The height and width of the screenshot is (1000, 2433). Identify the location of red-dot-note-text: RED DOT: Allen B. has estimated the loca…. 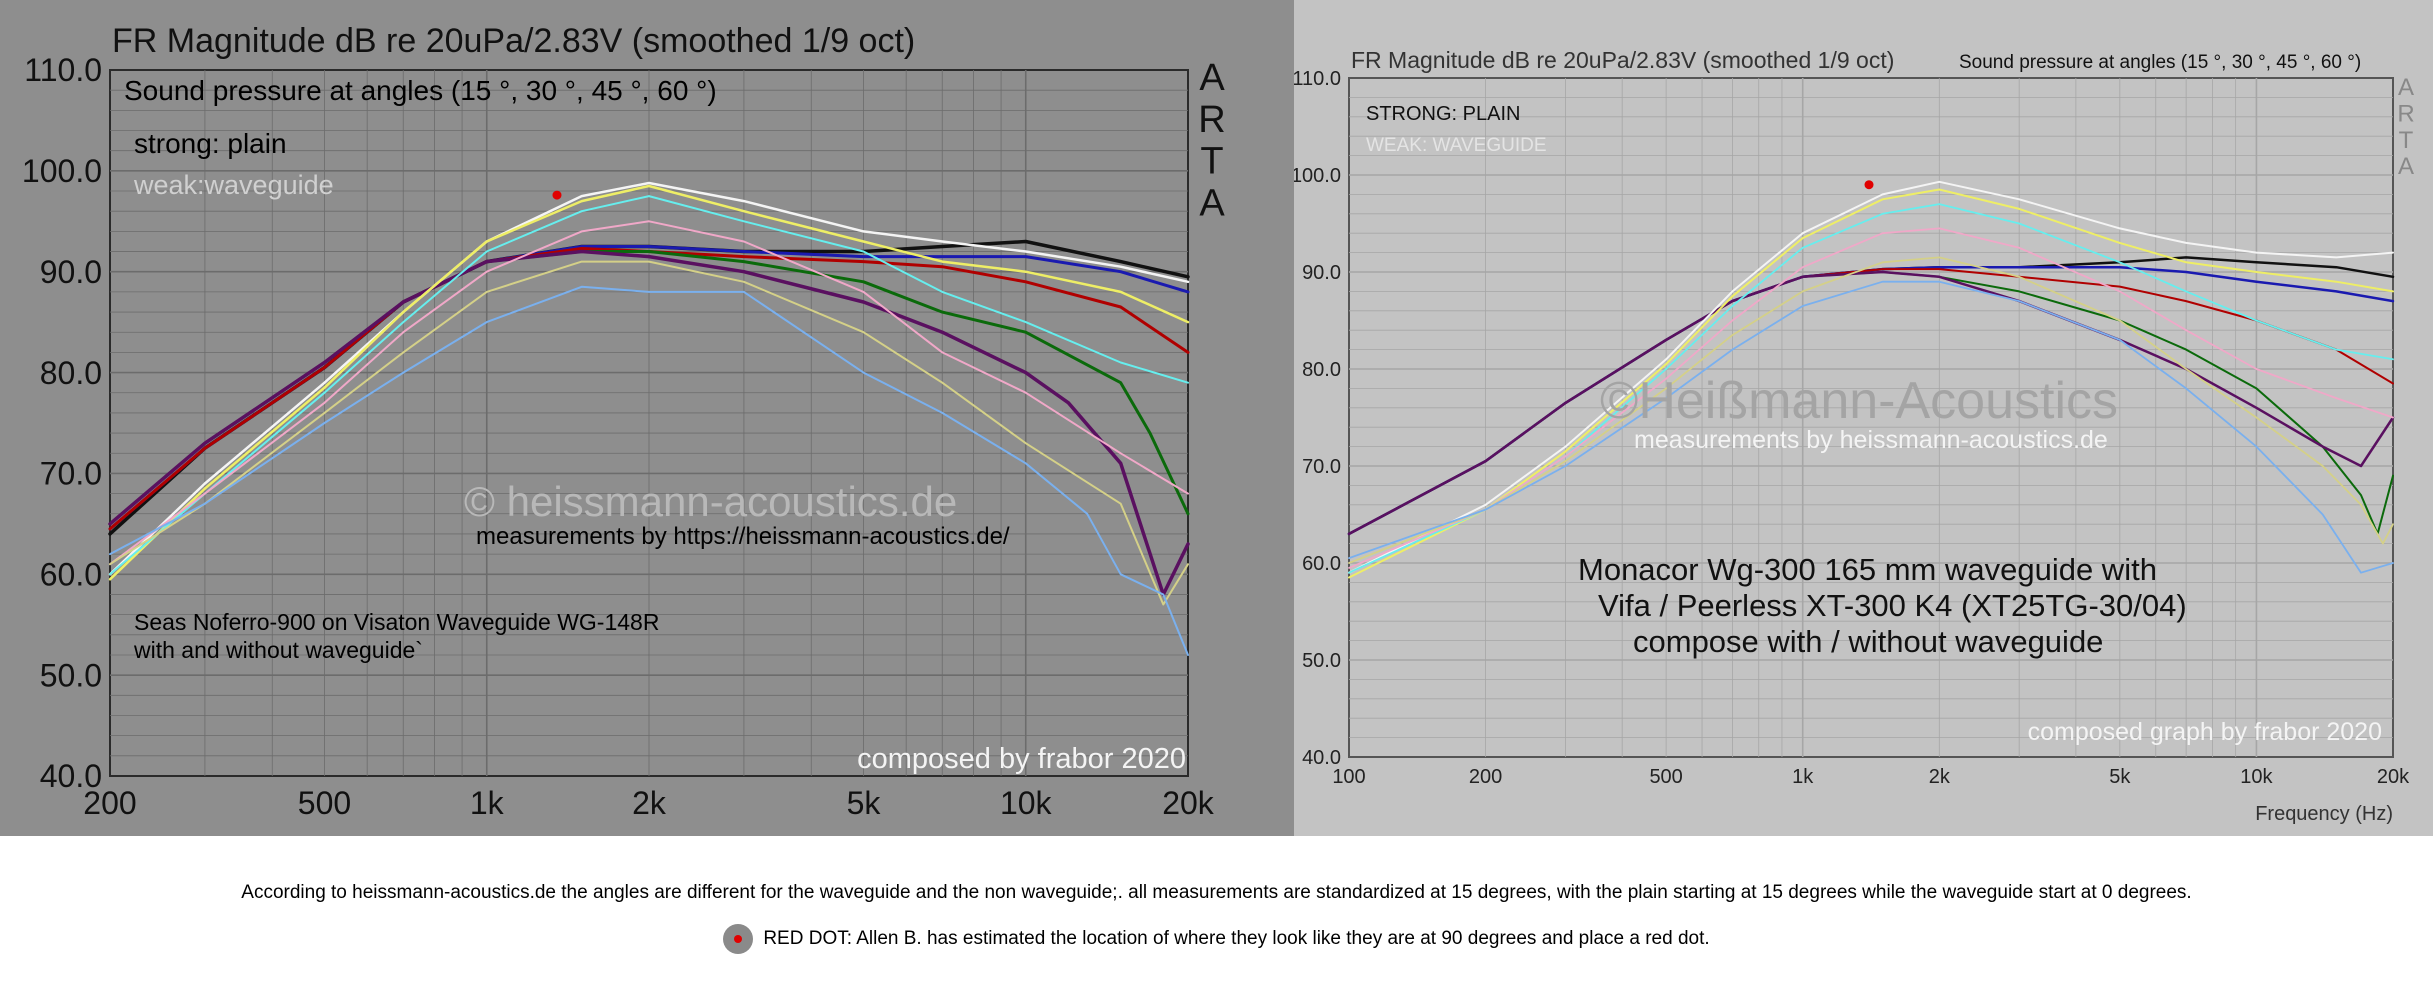
(1236, 939).